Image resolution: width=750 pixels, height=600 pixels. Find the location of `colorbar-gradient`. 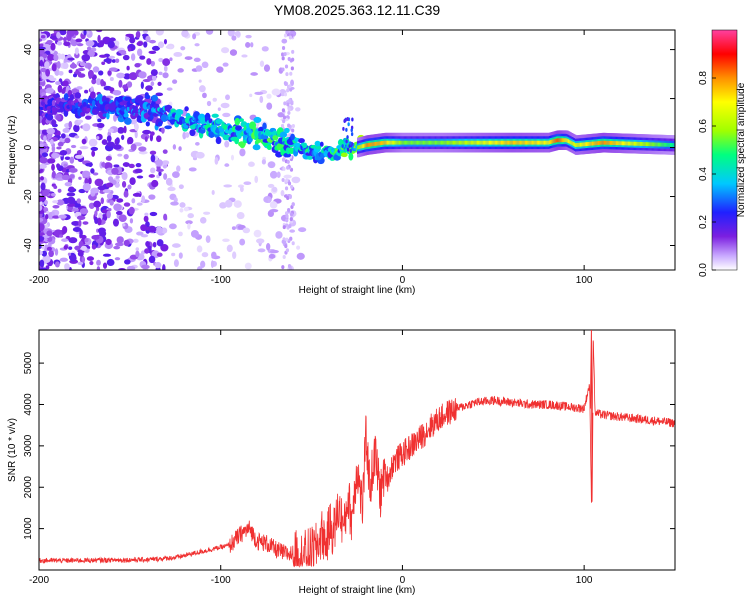

colorbar-gradient is located at coordinates (724, 150).